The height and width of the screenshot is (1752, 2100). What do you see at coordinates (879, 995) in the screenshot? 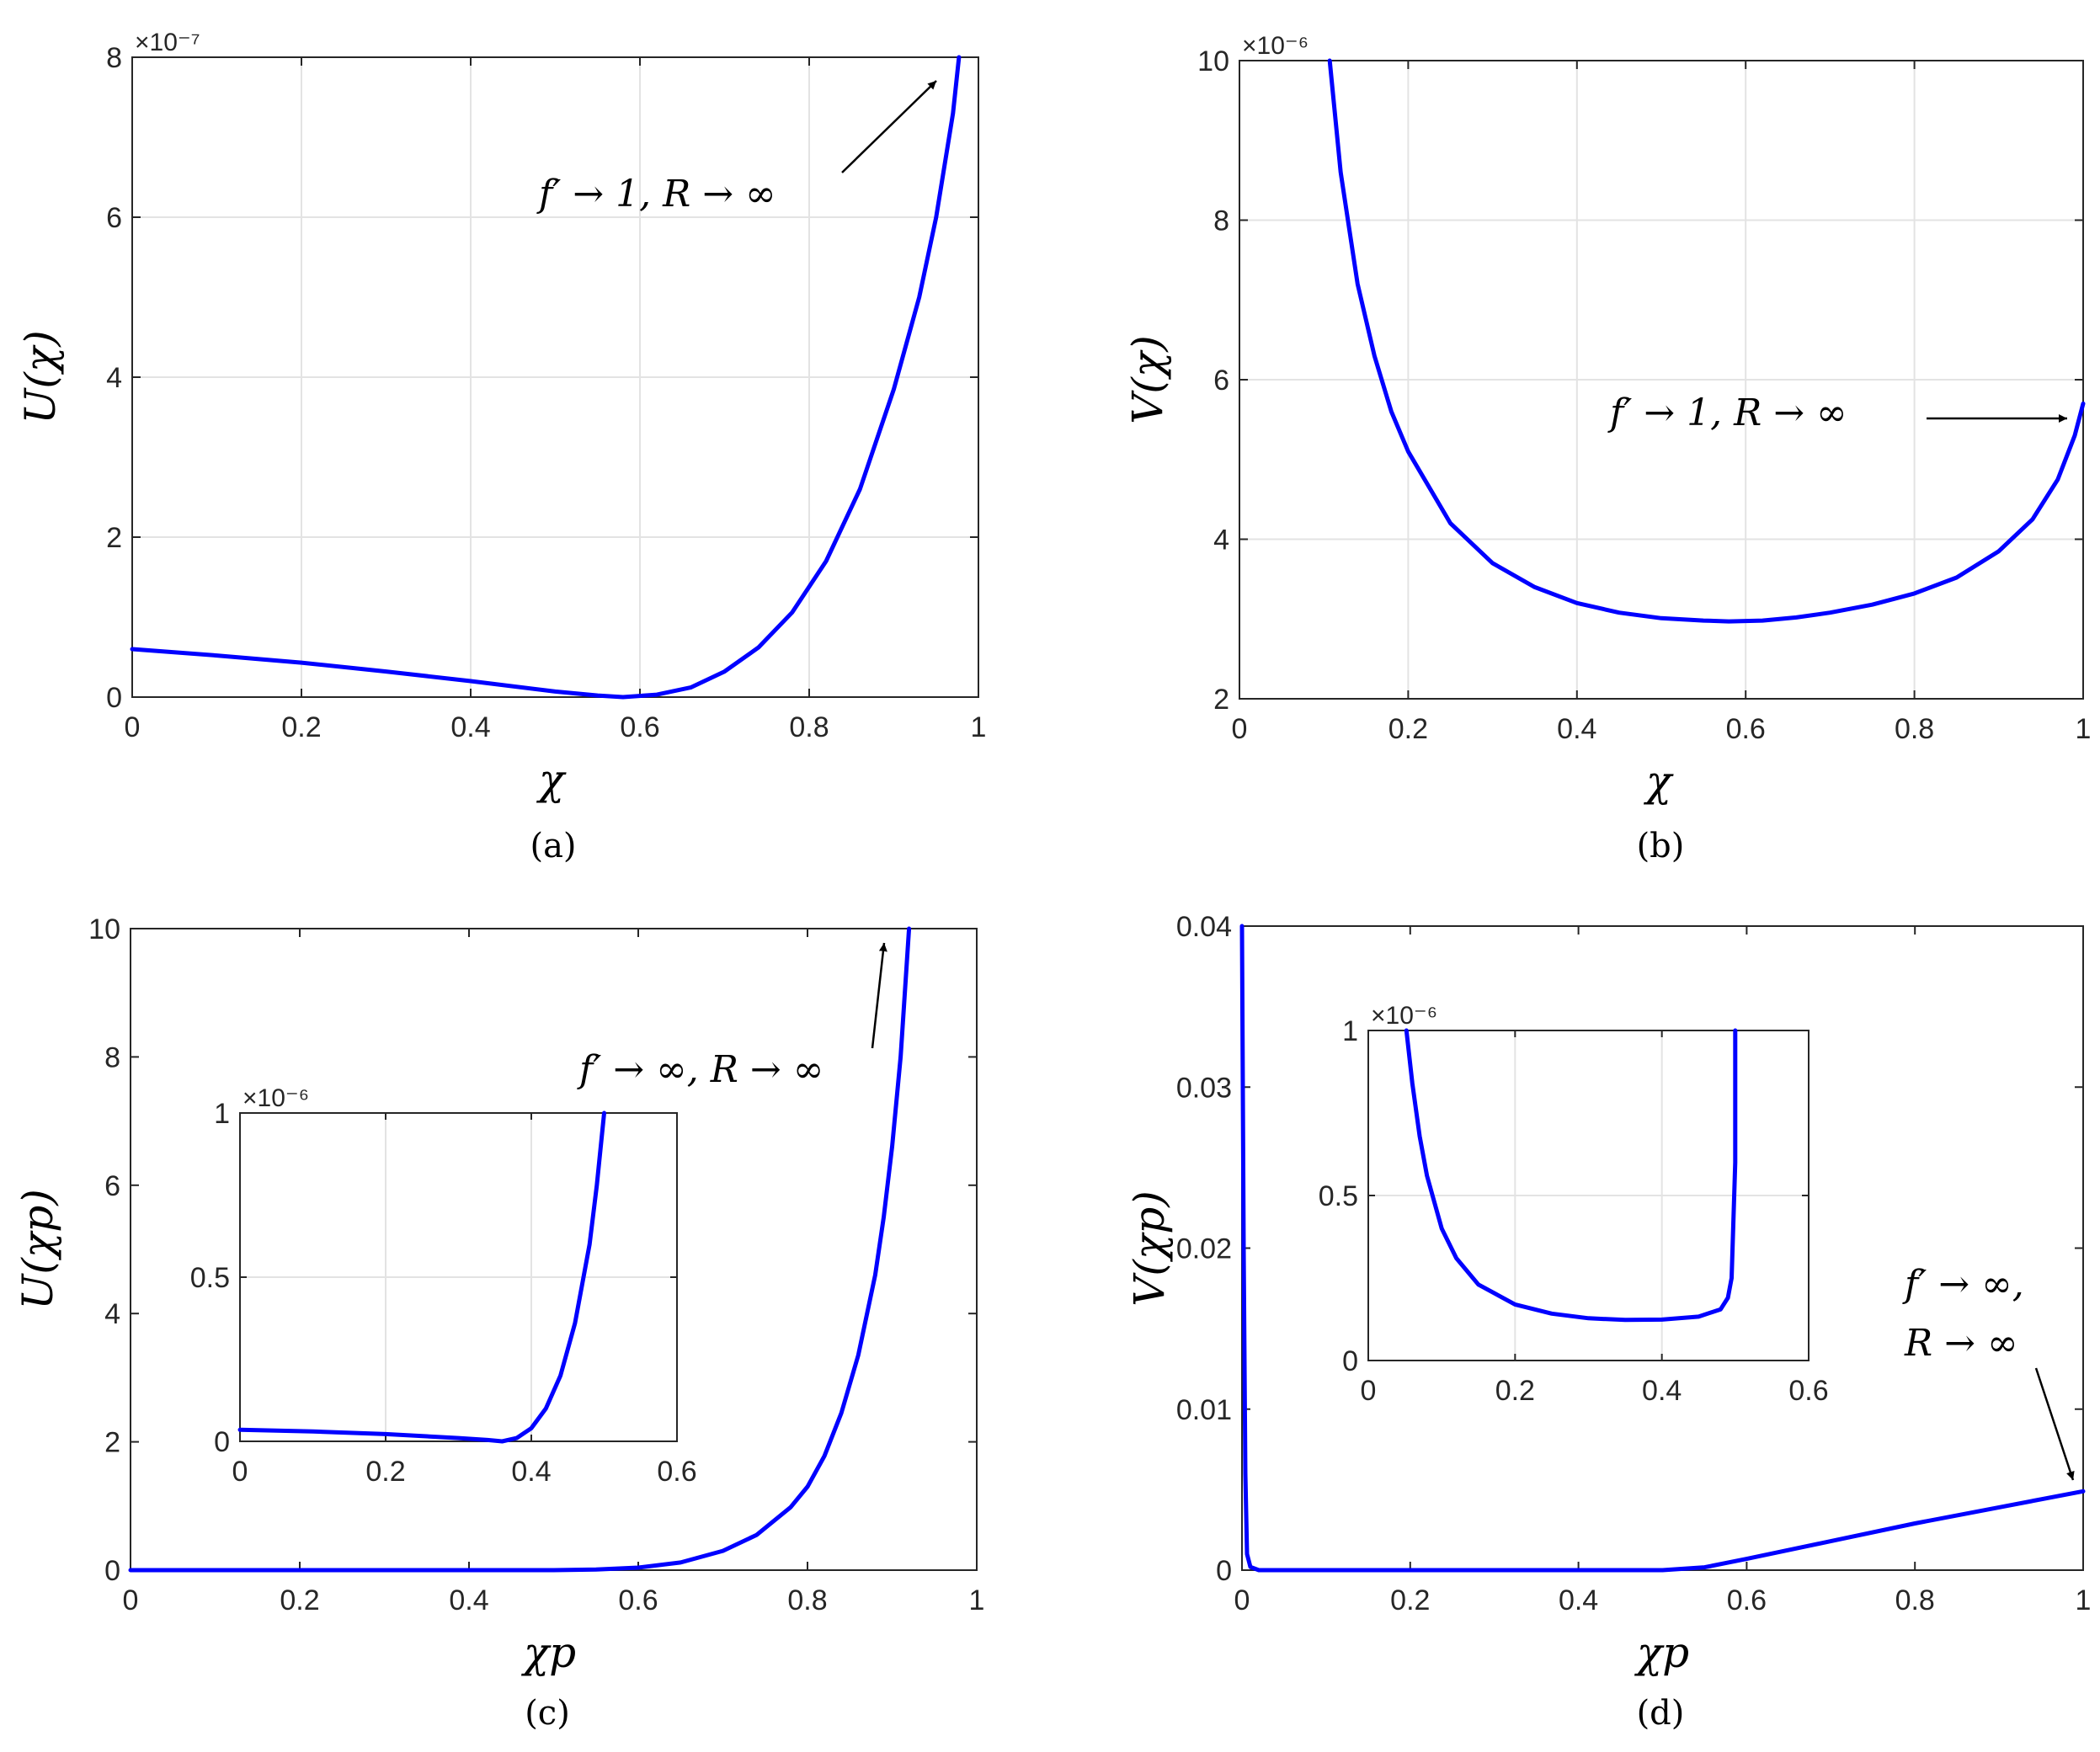
I see `arrow-c` at bounding box center [879, 995].